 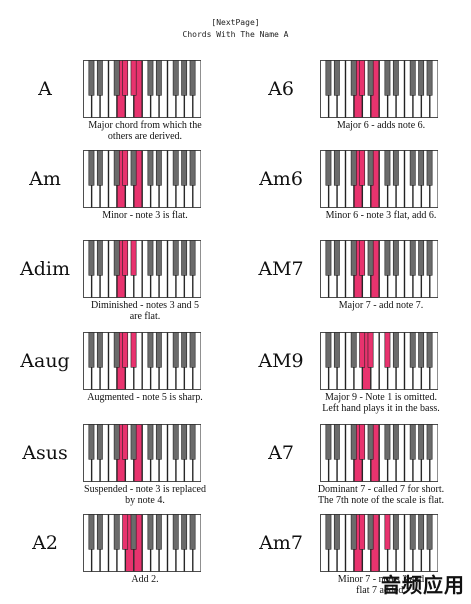 What do you see at coordinates (381, 125) in the screenshot?
I see `chord-description: Major 6 - adds note 6.` at bounding box center [381, 125].